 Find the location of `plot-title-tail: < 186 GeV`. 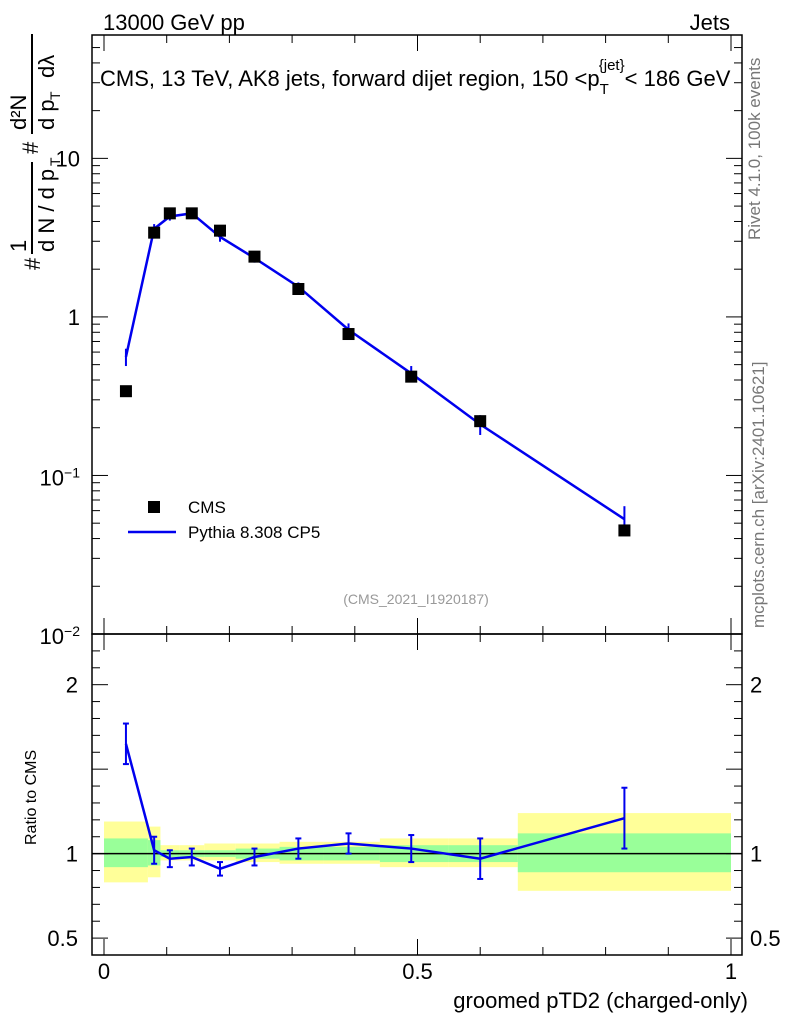

plot-title-tail: < 186 GeV is located at coordinates (678, 78).